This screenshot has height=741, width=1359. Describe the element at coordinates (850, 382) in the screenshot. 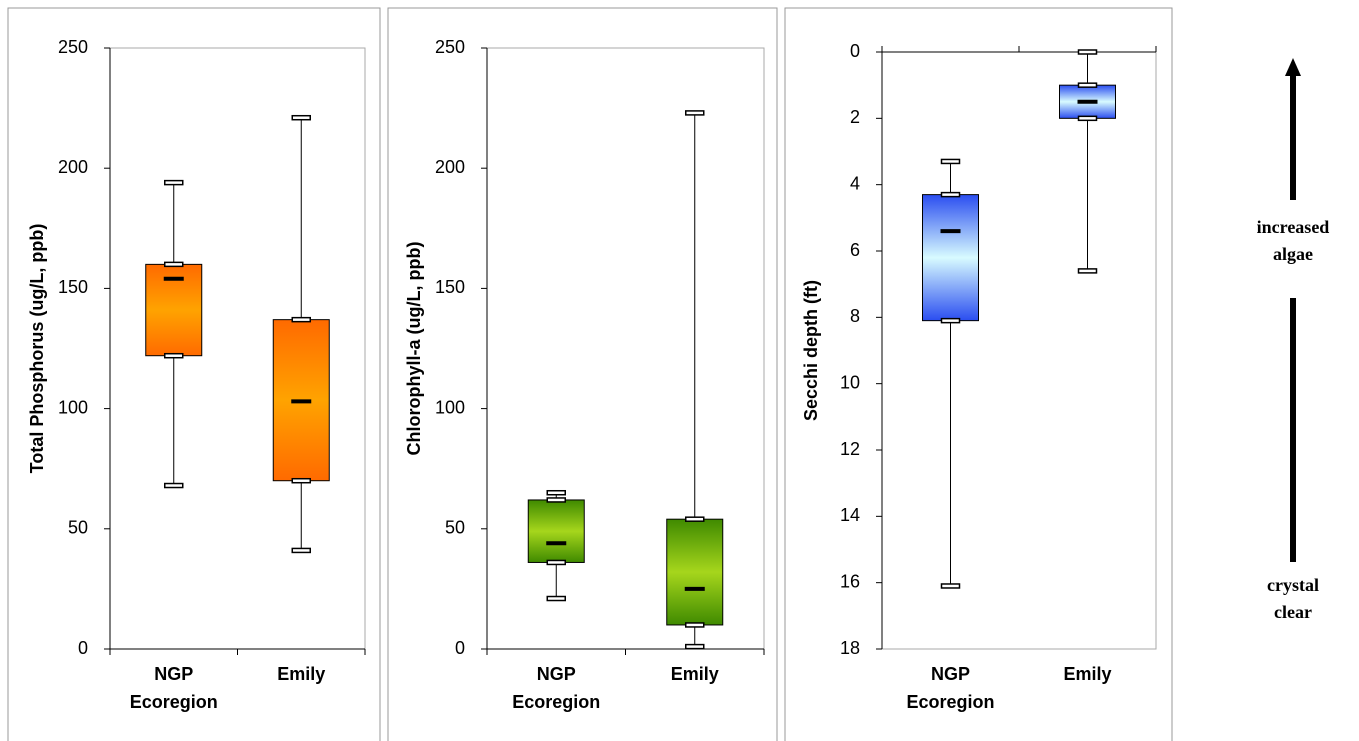

I see `y-tick-label: 10` at that location.